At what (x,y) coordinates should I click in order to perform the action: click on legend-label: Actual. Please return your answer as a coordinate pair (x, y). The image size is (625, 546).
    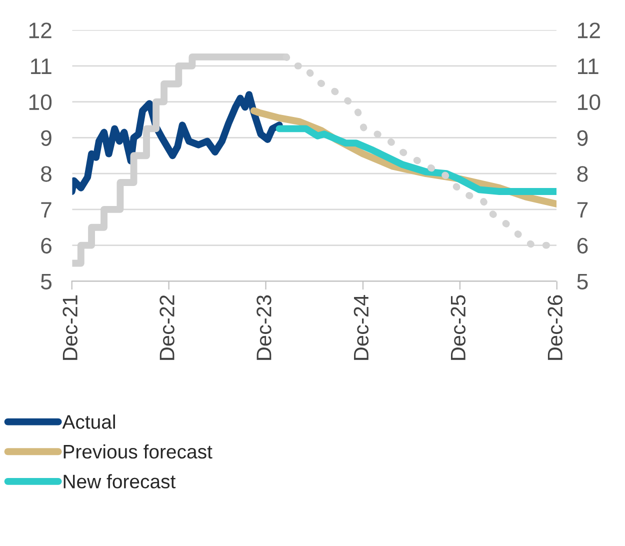
    Looking at the image, I should click on (88, 421).